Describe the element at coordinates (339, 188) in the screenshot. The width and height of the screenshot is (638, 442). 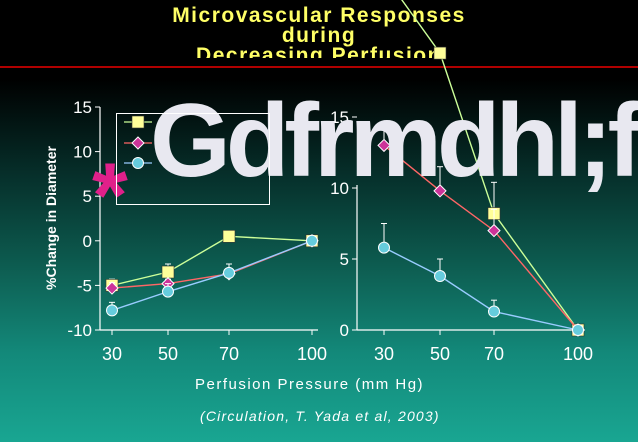
I see `chart-2-y-tick-label: 10` at that location.